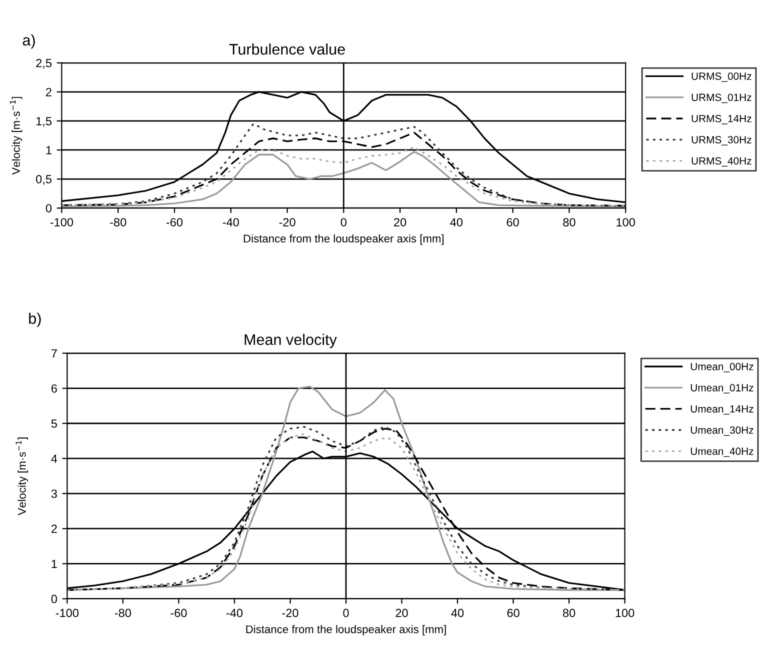 This screenshot has height=669, width=781. Describe the element at coordinates (287, 49) in the screenshot. I see `chart-title: Turbulence value` at that location.